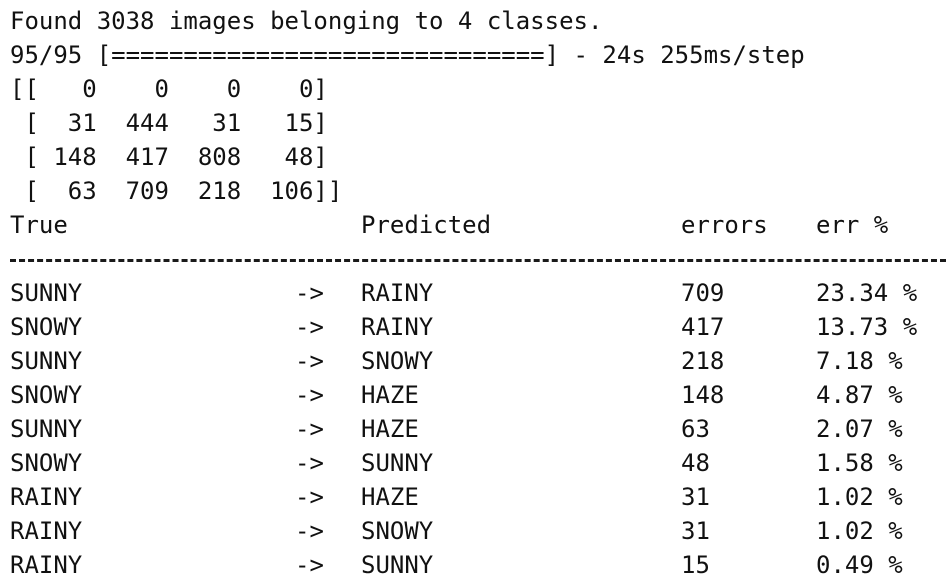  I want to click on header-err-pct: err %, so click(852, 225).